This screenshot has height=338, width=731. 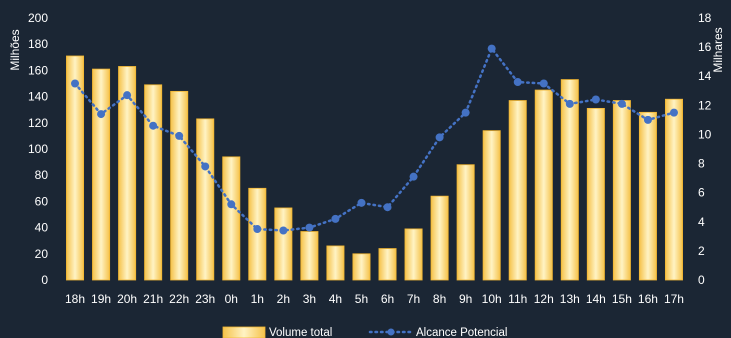 I want to click on x-tick-label: 10h, so click(x=492, y=299).